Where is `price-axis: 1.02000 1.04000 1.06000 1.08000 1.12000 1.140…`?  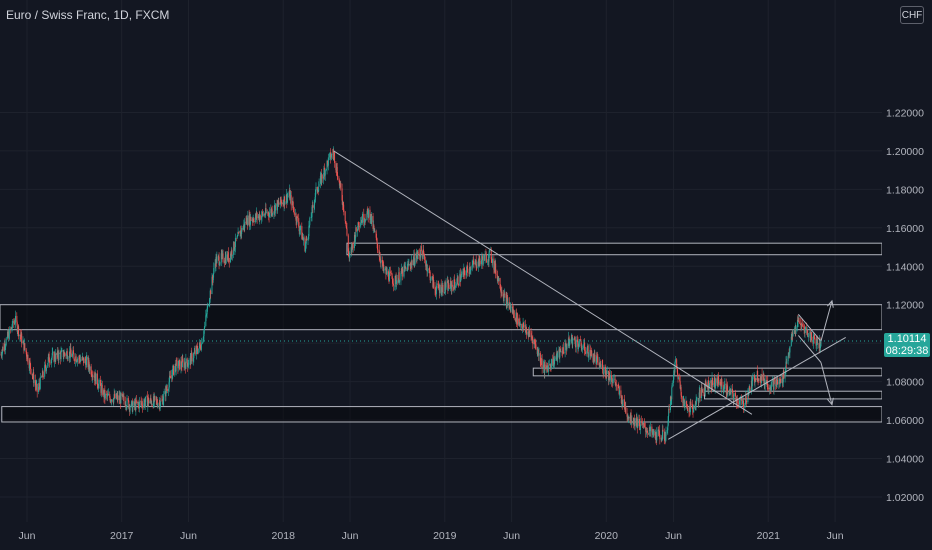 price-axis: 1.02000 1.04000 1.06000 1.08000 1.12000 1.140… is located at coordinates (907, 261).